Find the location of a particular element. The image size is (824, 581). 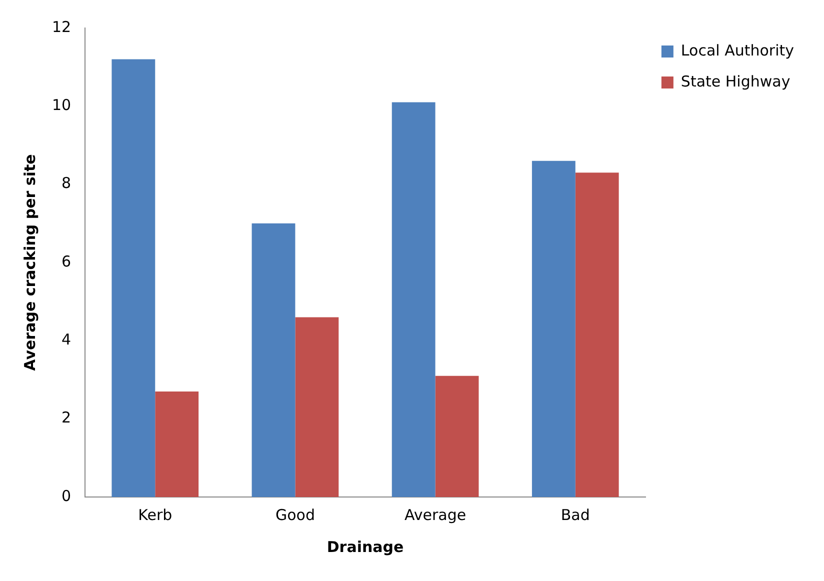

y-tick-label: 2 is located at coordinates (67, 417).